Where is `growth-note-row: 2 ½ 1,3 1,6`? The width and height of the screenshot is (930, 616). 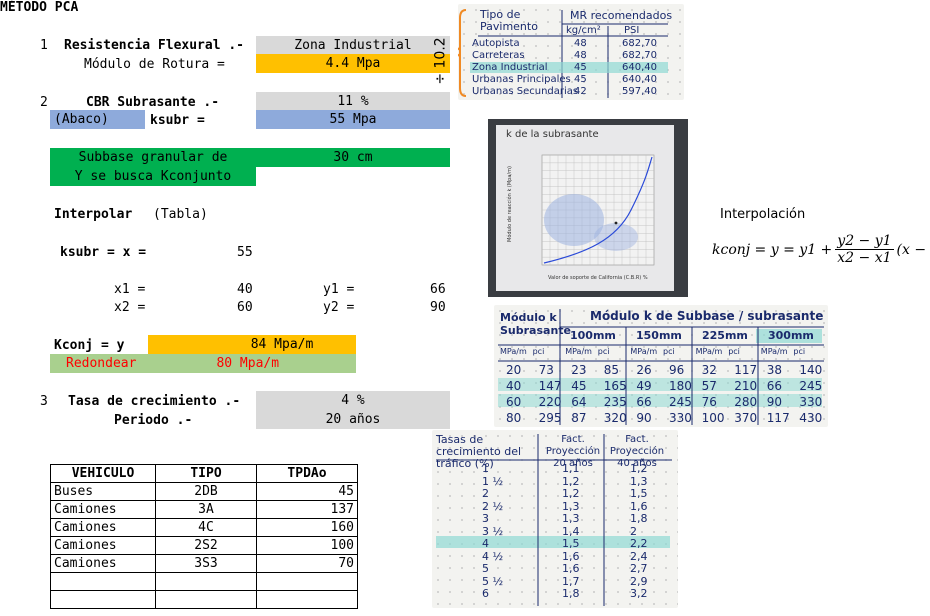
growth-note-row: 2 ½ 1,3 1,6 is located at coordinates (554, 506).